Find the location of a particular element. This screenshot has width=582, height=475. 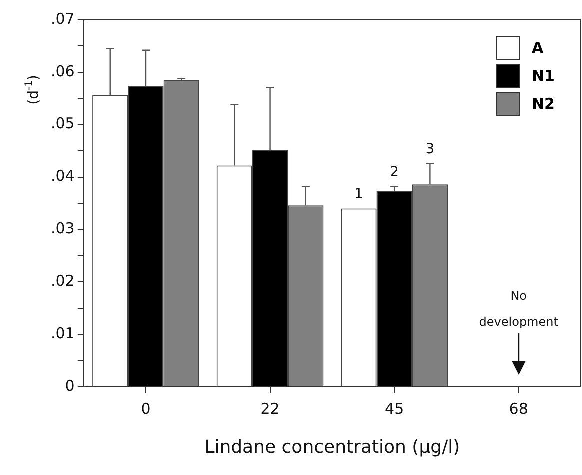

x-tick-label: 0 is located at coordinates (146, 409).